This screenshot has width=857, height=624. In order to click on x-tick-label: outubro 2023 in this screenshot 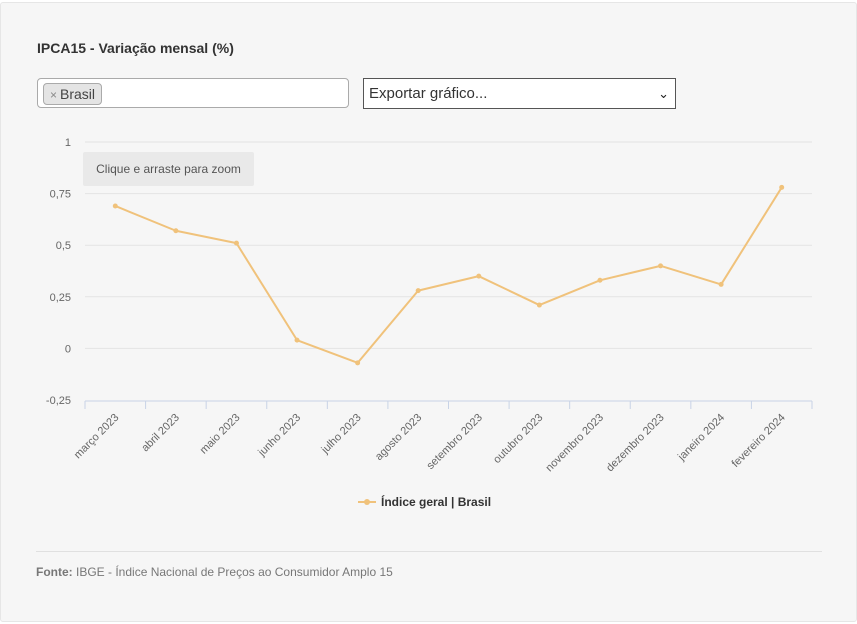, I will do `click(518, 439)`.